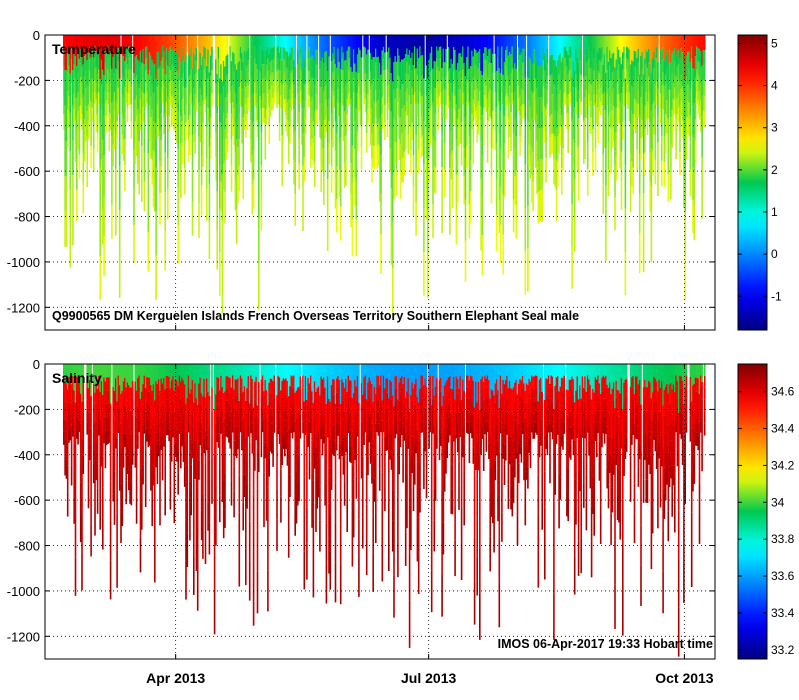  Describe the element at coordinates (778, 502) in the screenshot. I see `colorbar-tick-label: 34` at that location.